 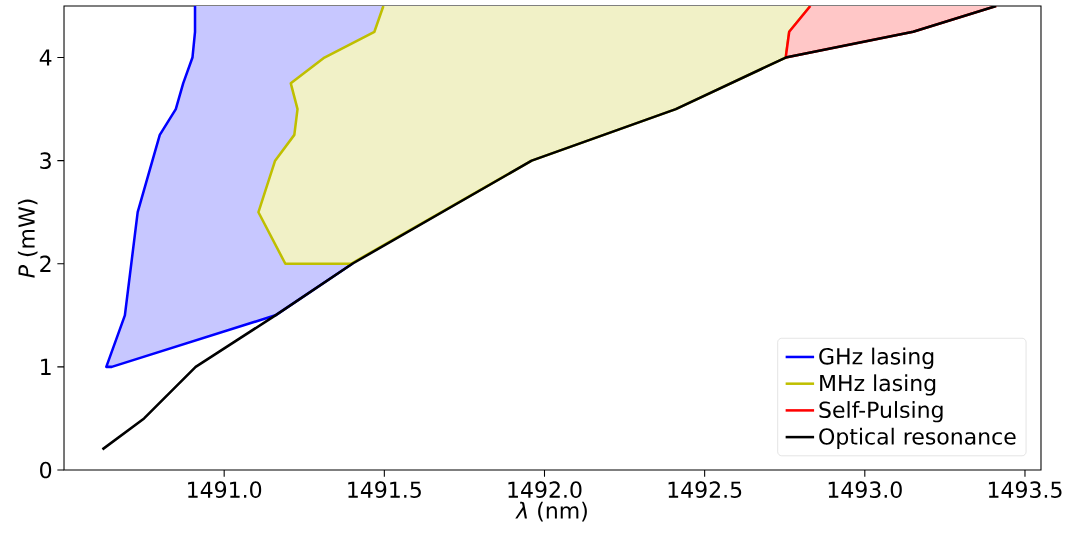 What do you see at coordinates (45, 263) in the screenshot?
I see `y-tick-label: 2` at bounding box center [45, 263].